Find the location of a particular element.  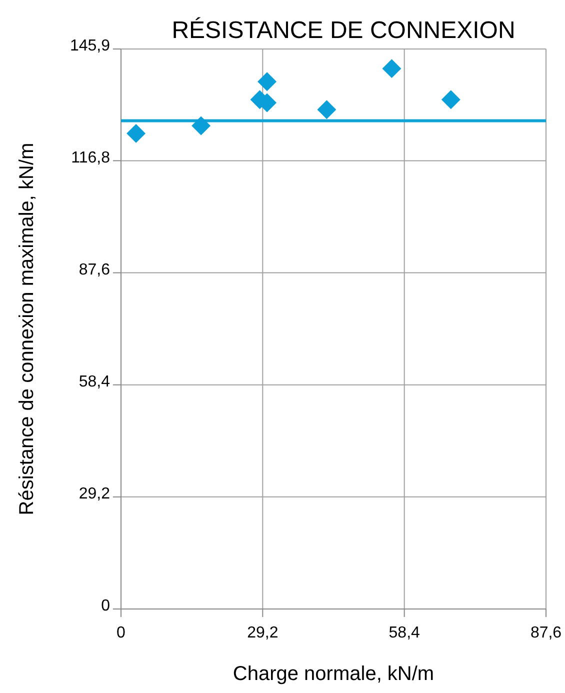

y-tick-label: 29,2 is located at coordinates (94, 494).